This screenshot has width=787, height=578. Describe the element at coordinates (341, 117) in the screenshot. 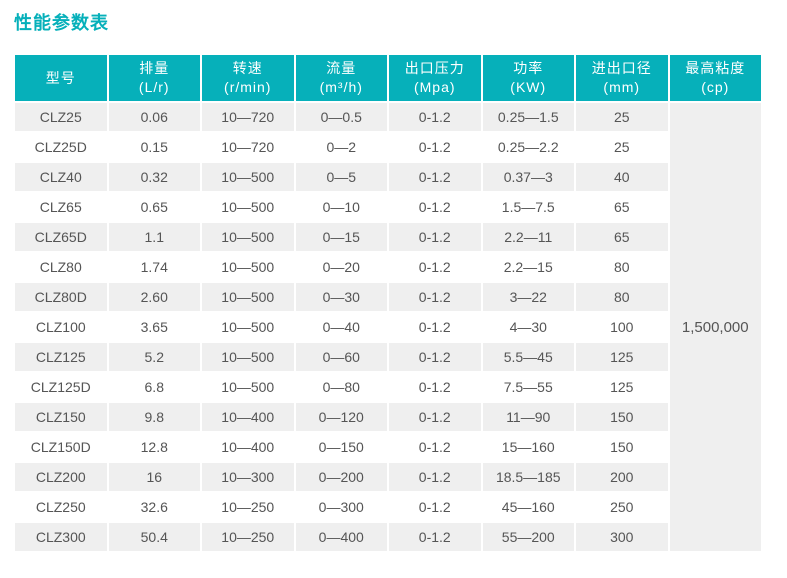

I see `cell-flow: 0—0.5` at that location.